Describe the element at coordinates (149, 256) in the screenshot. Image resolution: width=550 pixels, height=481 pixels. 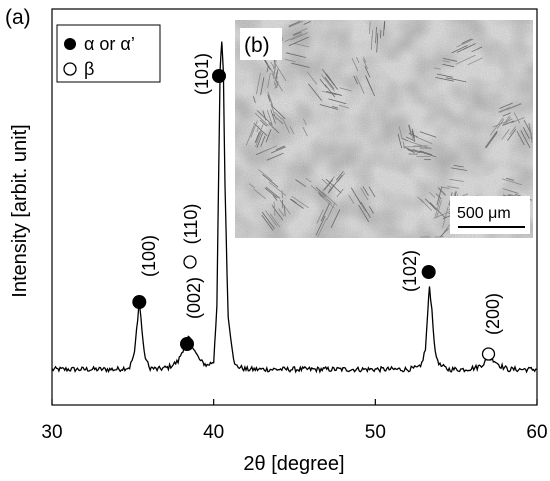
I see `peak-label-100: (100)` at that location.